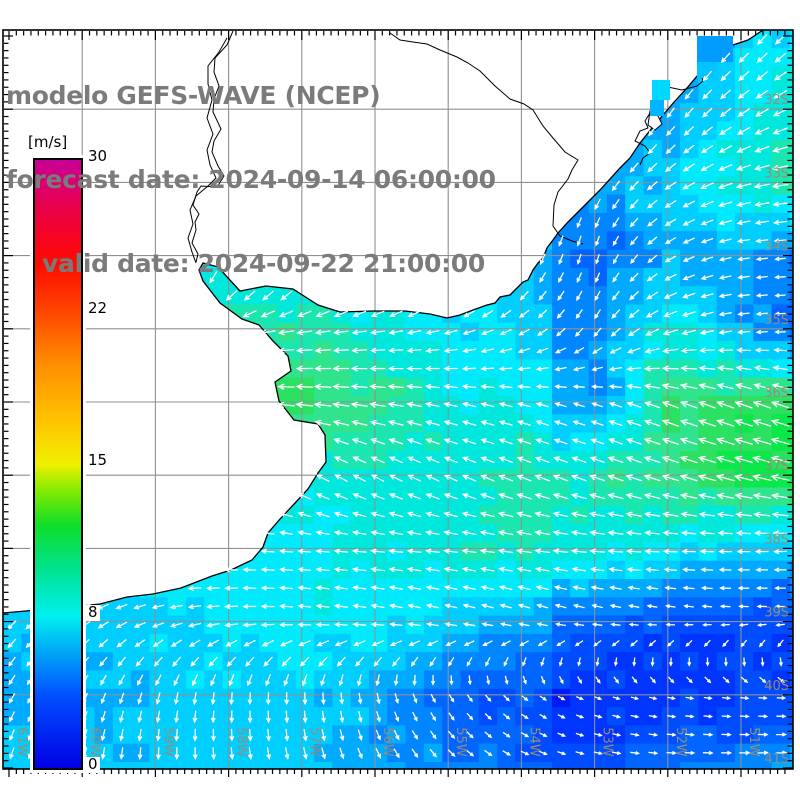 The height and width of the screenshot is (800, 800). What do you see at coordinates (98, 460) in the screenshot?
I see `colorbar-tick-label: 15` at bounding box center [98, 460].